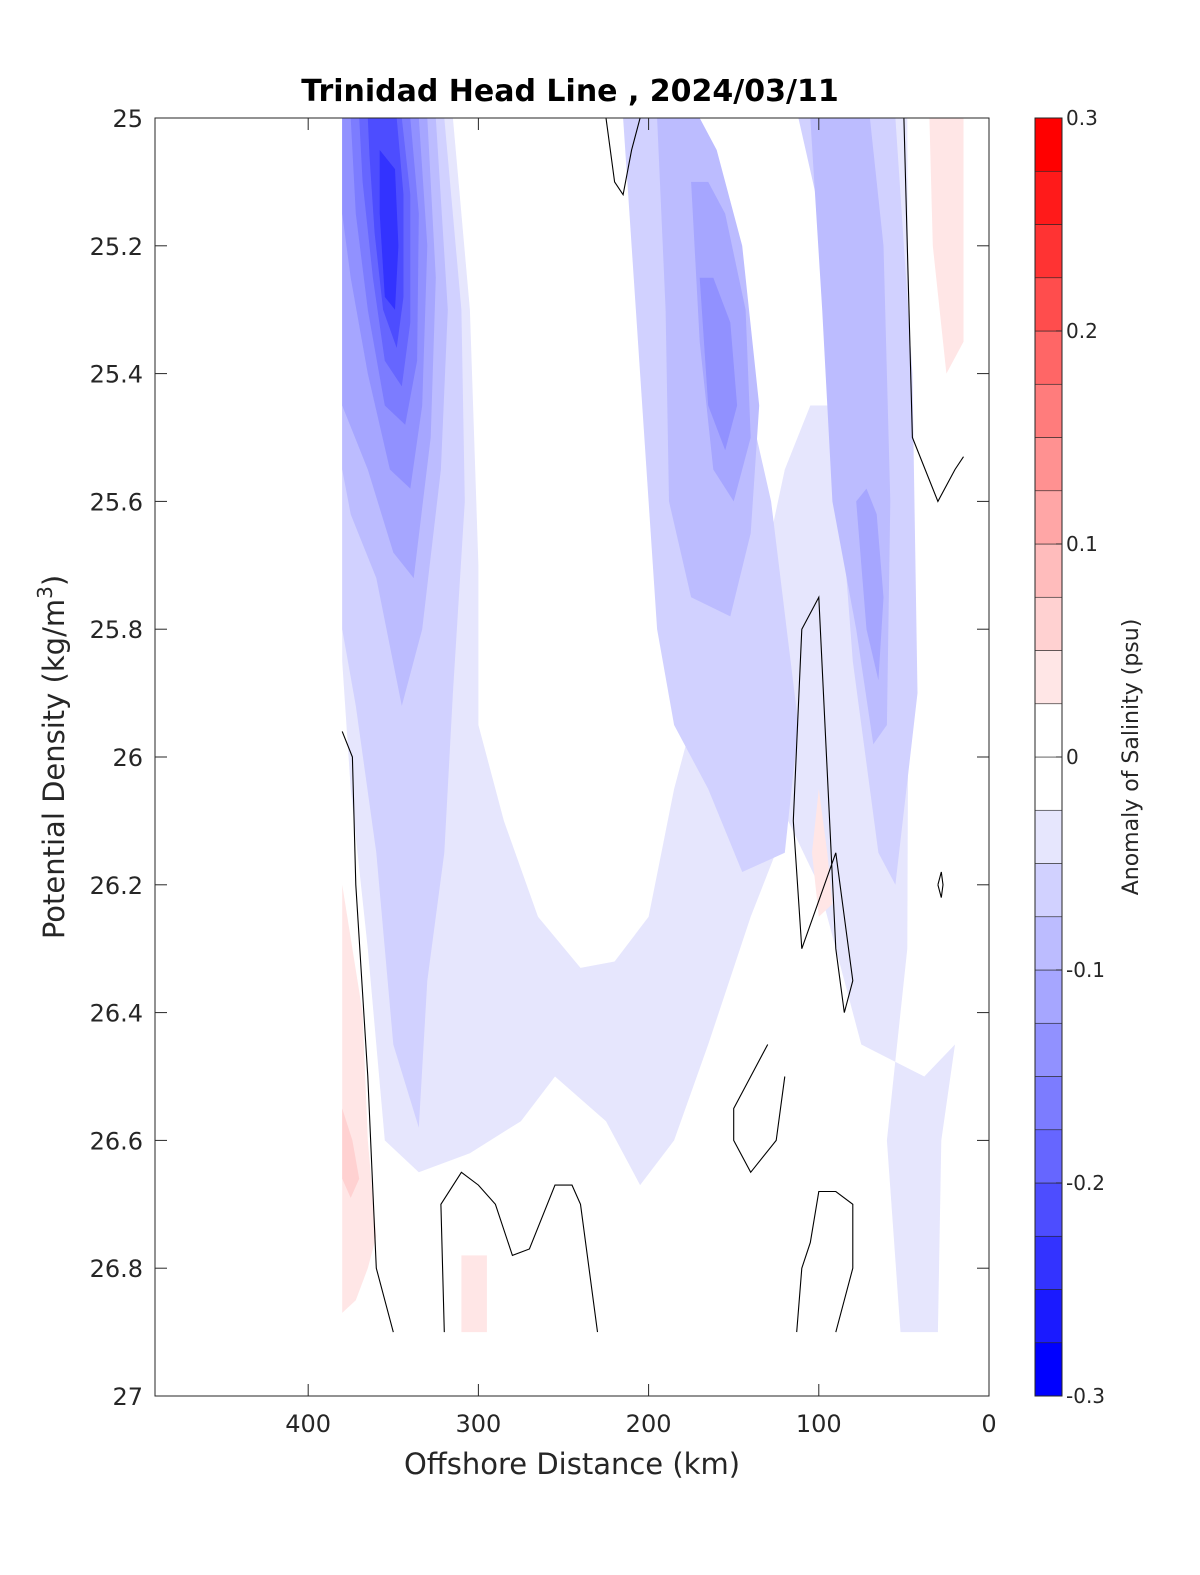 Image resolution: width=1200 pixels, height=1575 pixels. I want to click on y-tick-label: 26.6, so click(116, 1141).